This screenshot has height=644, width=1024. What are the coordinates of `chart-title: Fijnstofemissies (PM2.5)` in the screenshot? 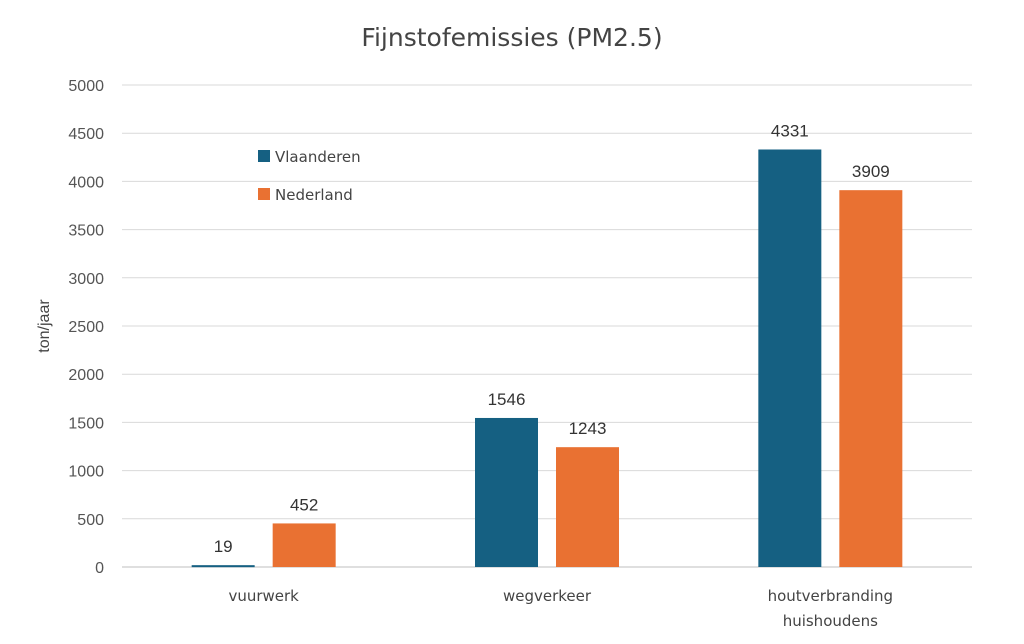 It's located at (511, 37).